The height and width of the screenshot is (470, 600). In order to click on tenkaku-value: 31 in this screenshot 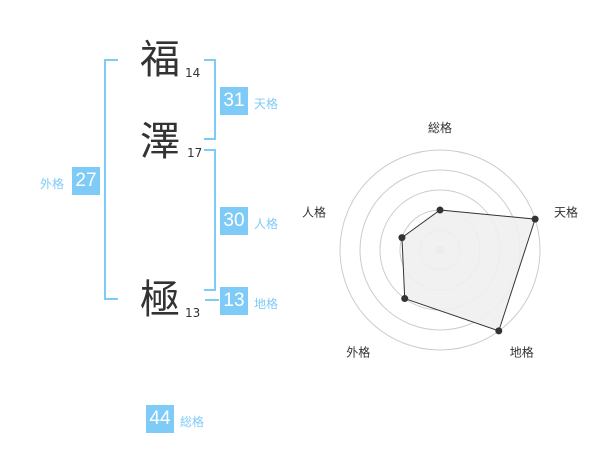, I will do `click(234, 101)`.